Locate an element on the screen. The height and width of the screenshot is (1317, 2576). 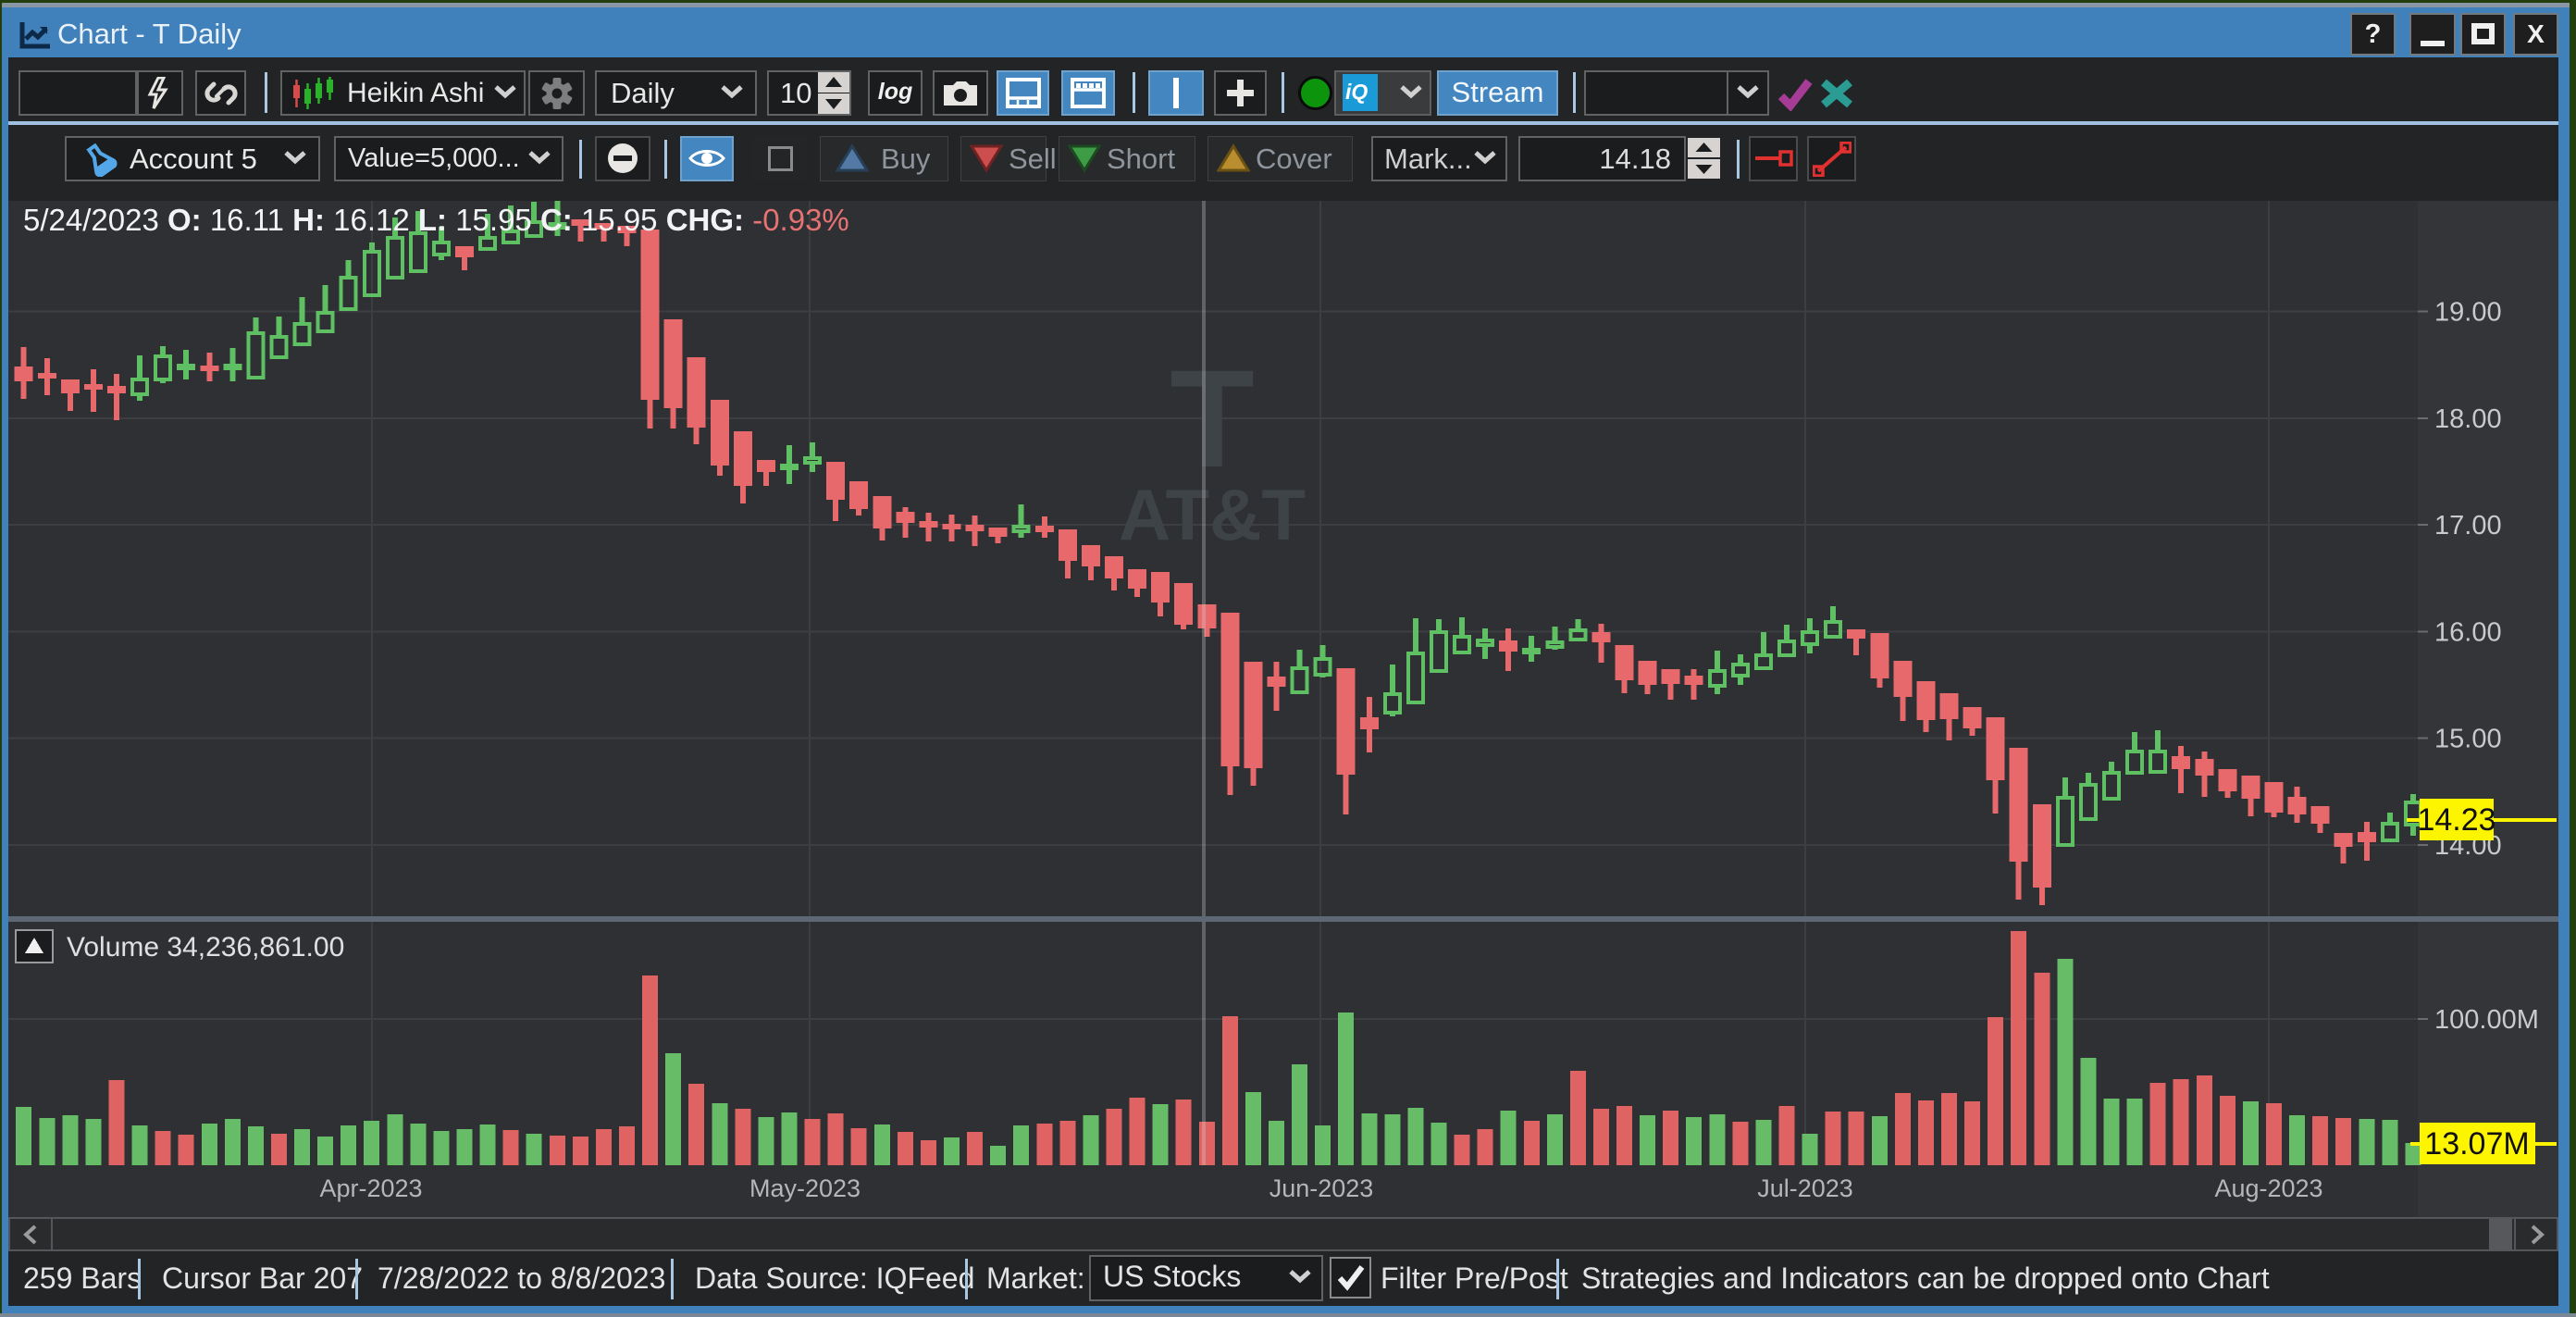
svg-text: 19.00 is located at coordinates (2468, 313).